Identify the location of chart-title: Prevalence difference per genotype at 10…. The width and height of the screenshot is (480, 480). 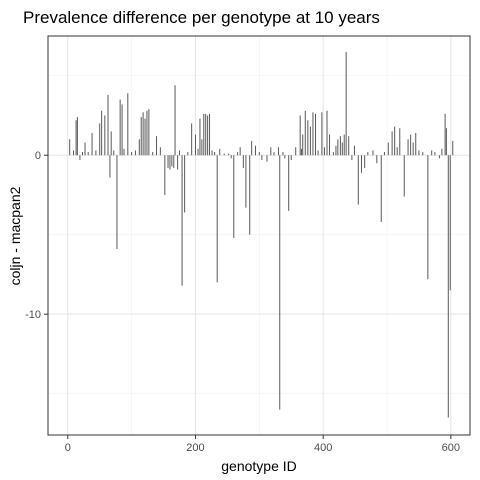
(201, 17).